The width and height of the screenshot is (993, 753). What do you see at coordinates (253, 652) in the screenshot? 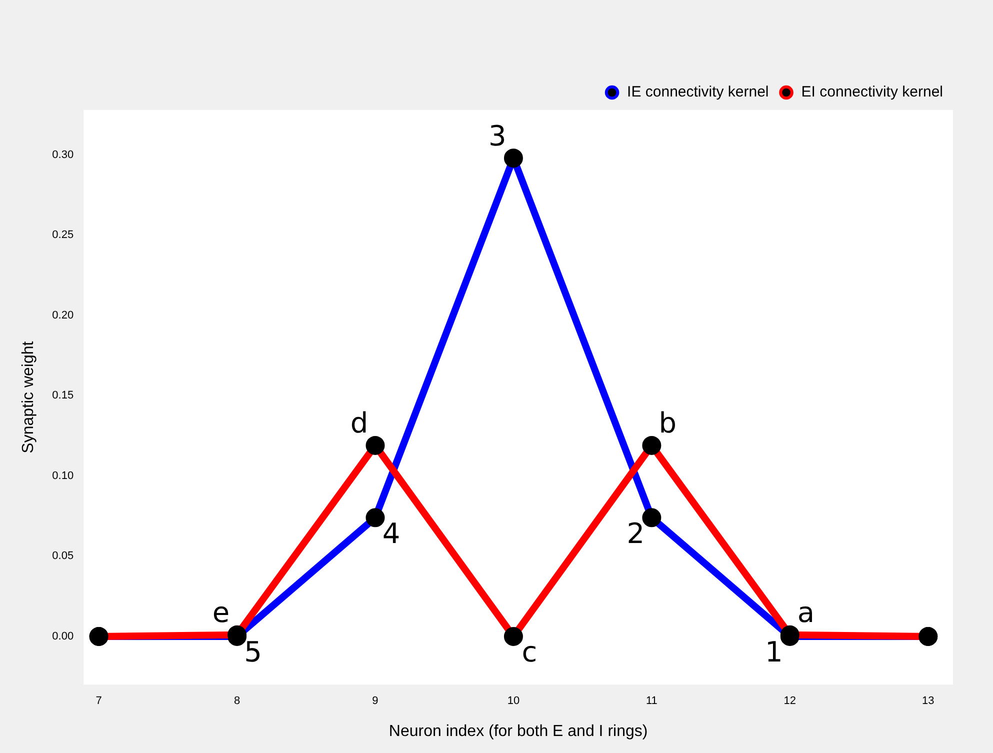
I see `annotation: 5` at bounding box center [253, 652].